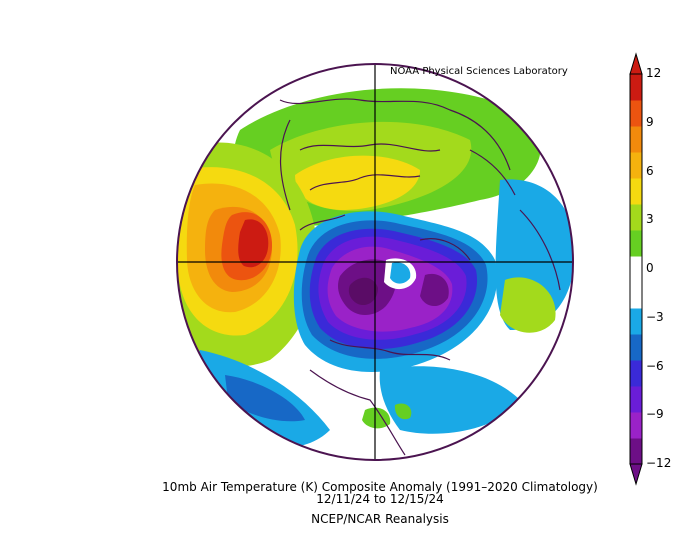  Describe the element at coordinates (655, 316) in the screenshot. I see `colorbar-label: −3` at that location.